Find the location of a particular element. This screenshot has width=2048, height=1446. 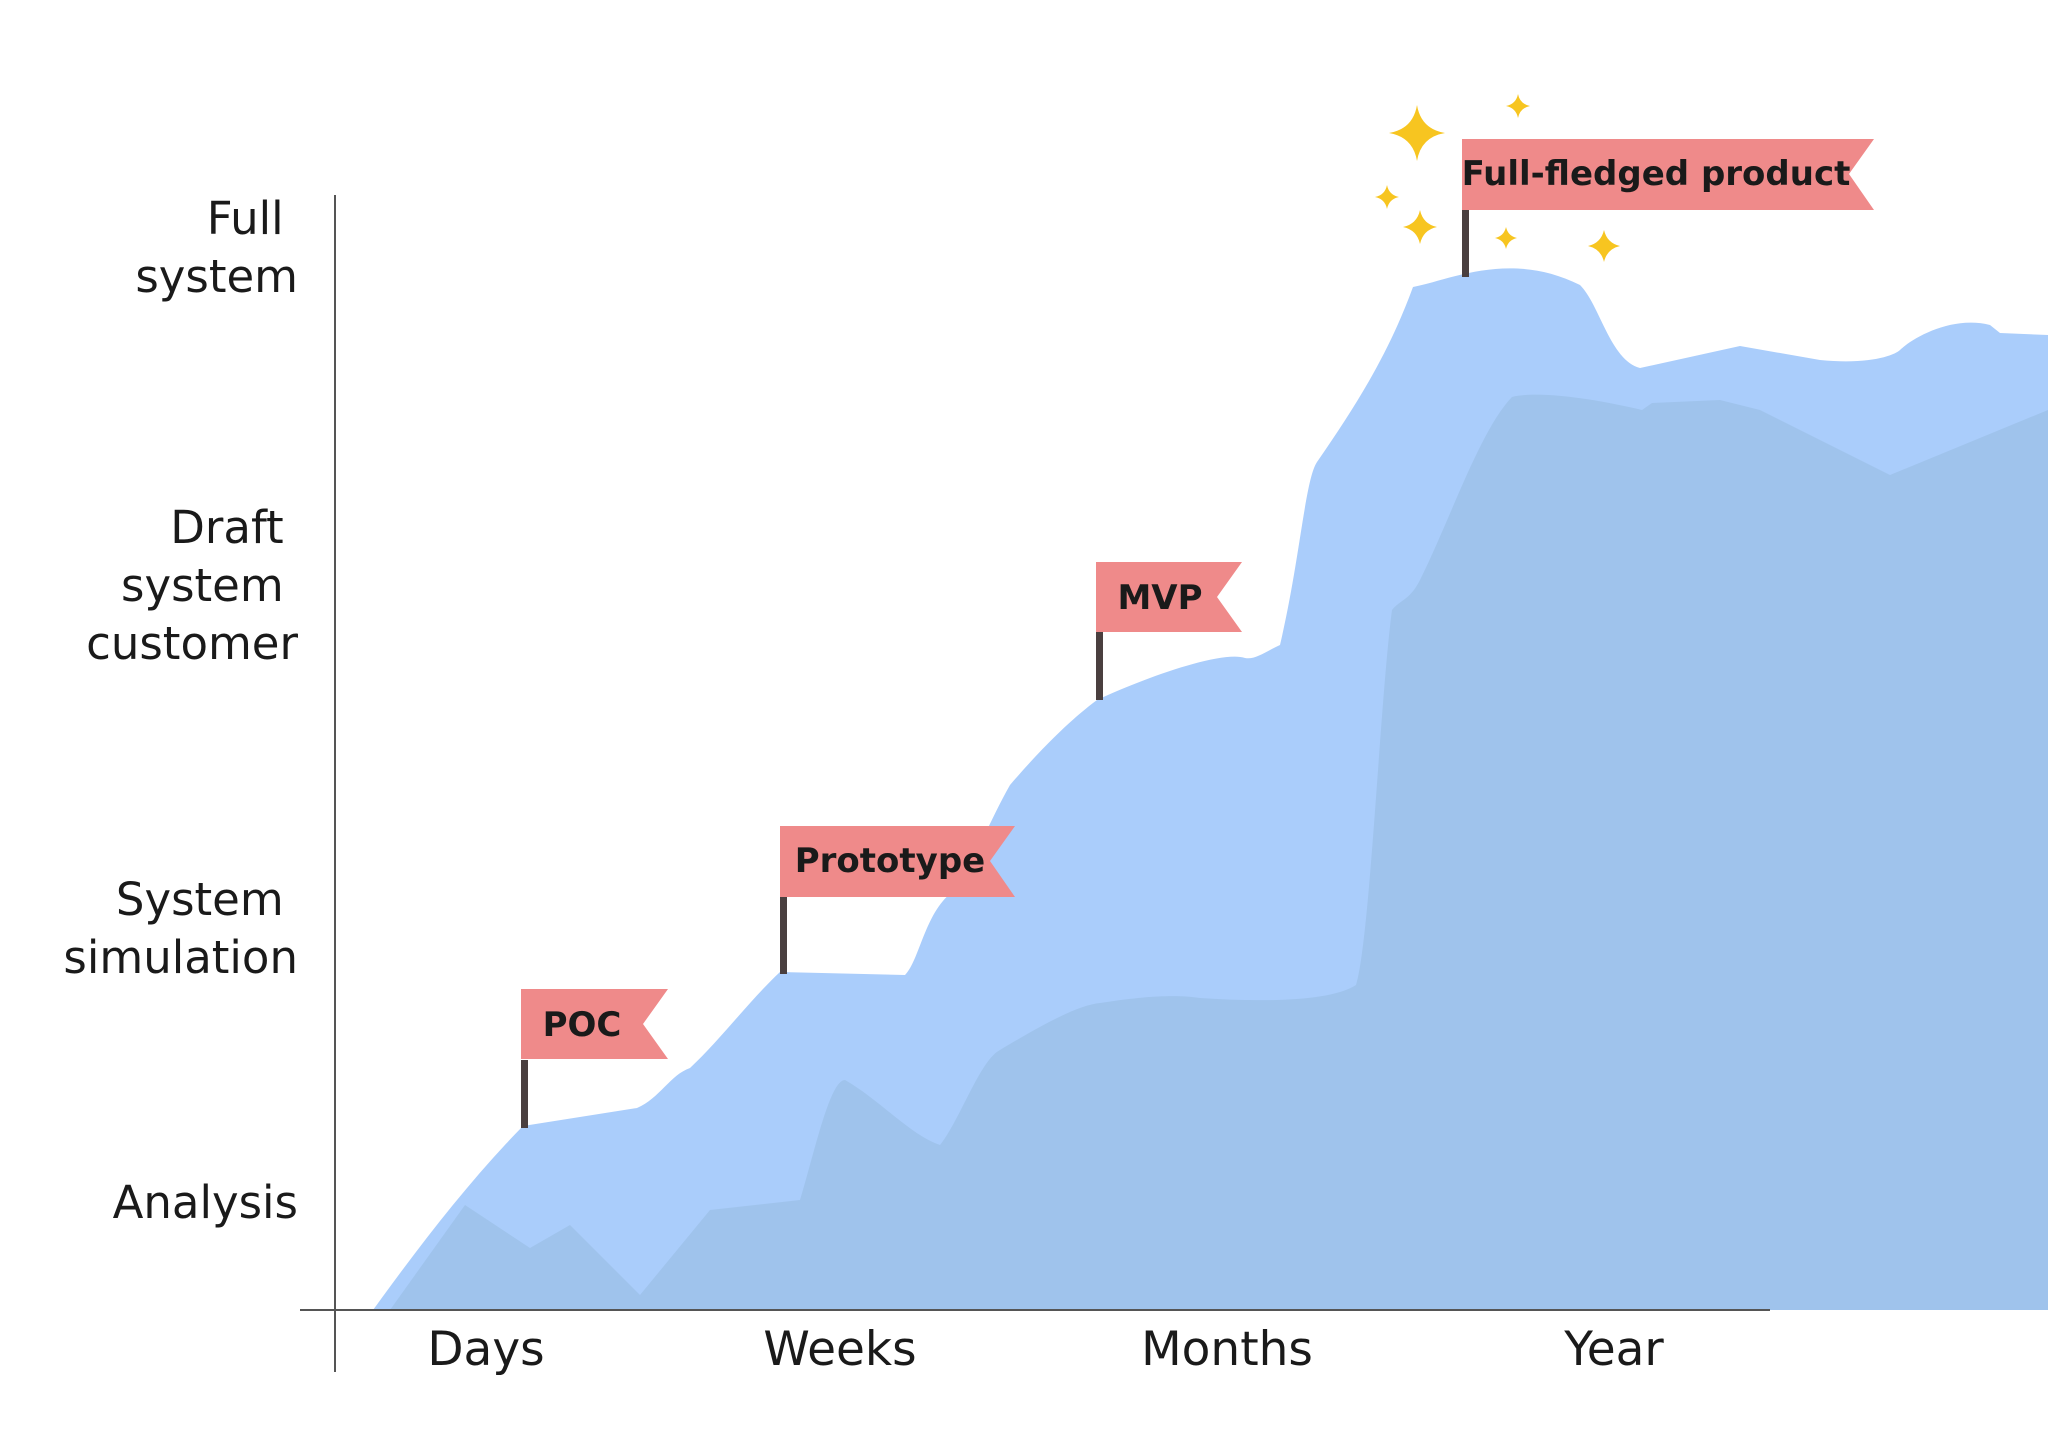

milestone-poc: POC is located at coordinates (594, 1058).